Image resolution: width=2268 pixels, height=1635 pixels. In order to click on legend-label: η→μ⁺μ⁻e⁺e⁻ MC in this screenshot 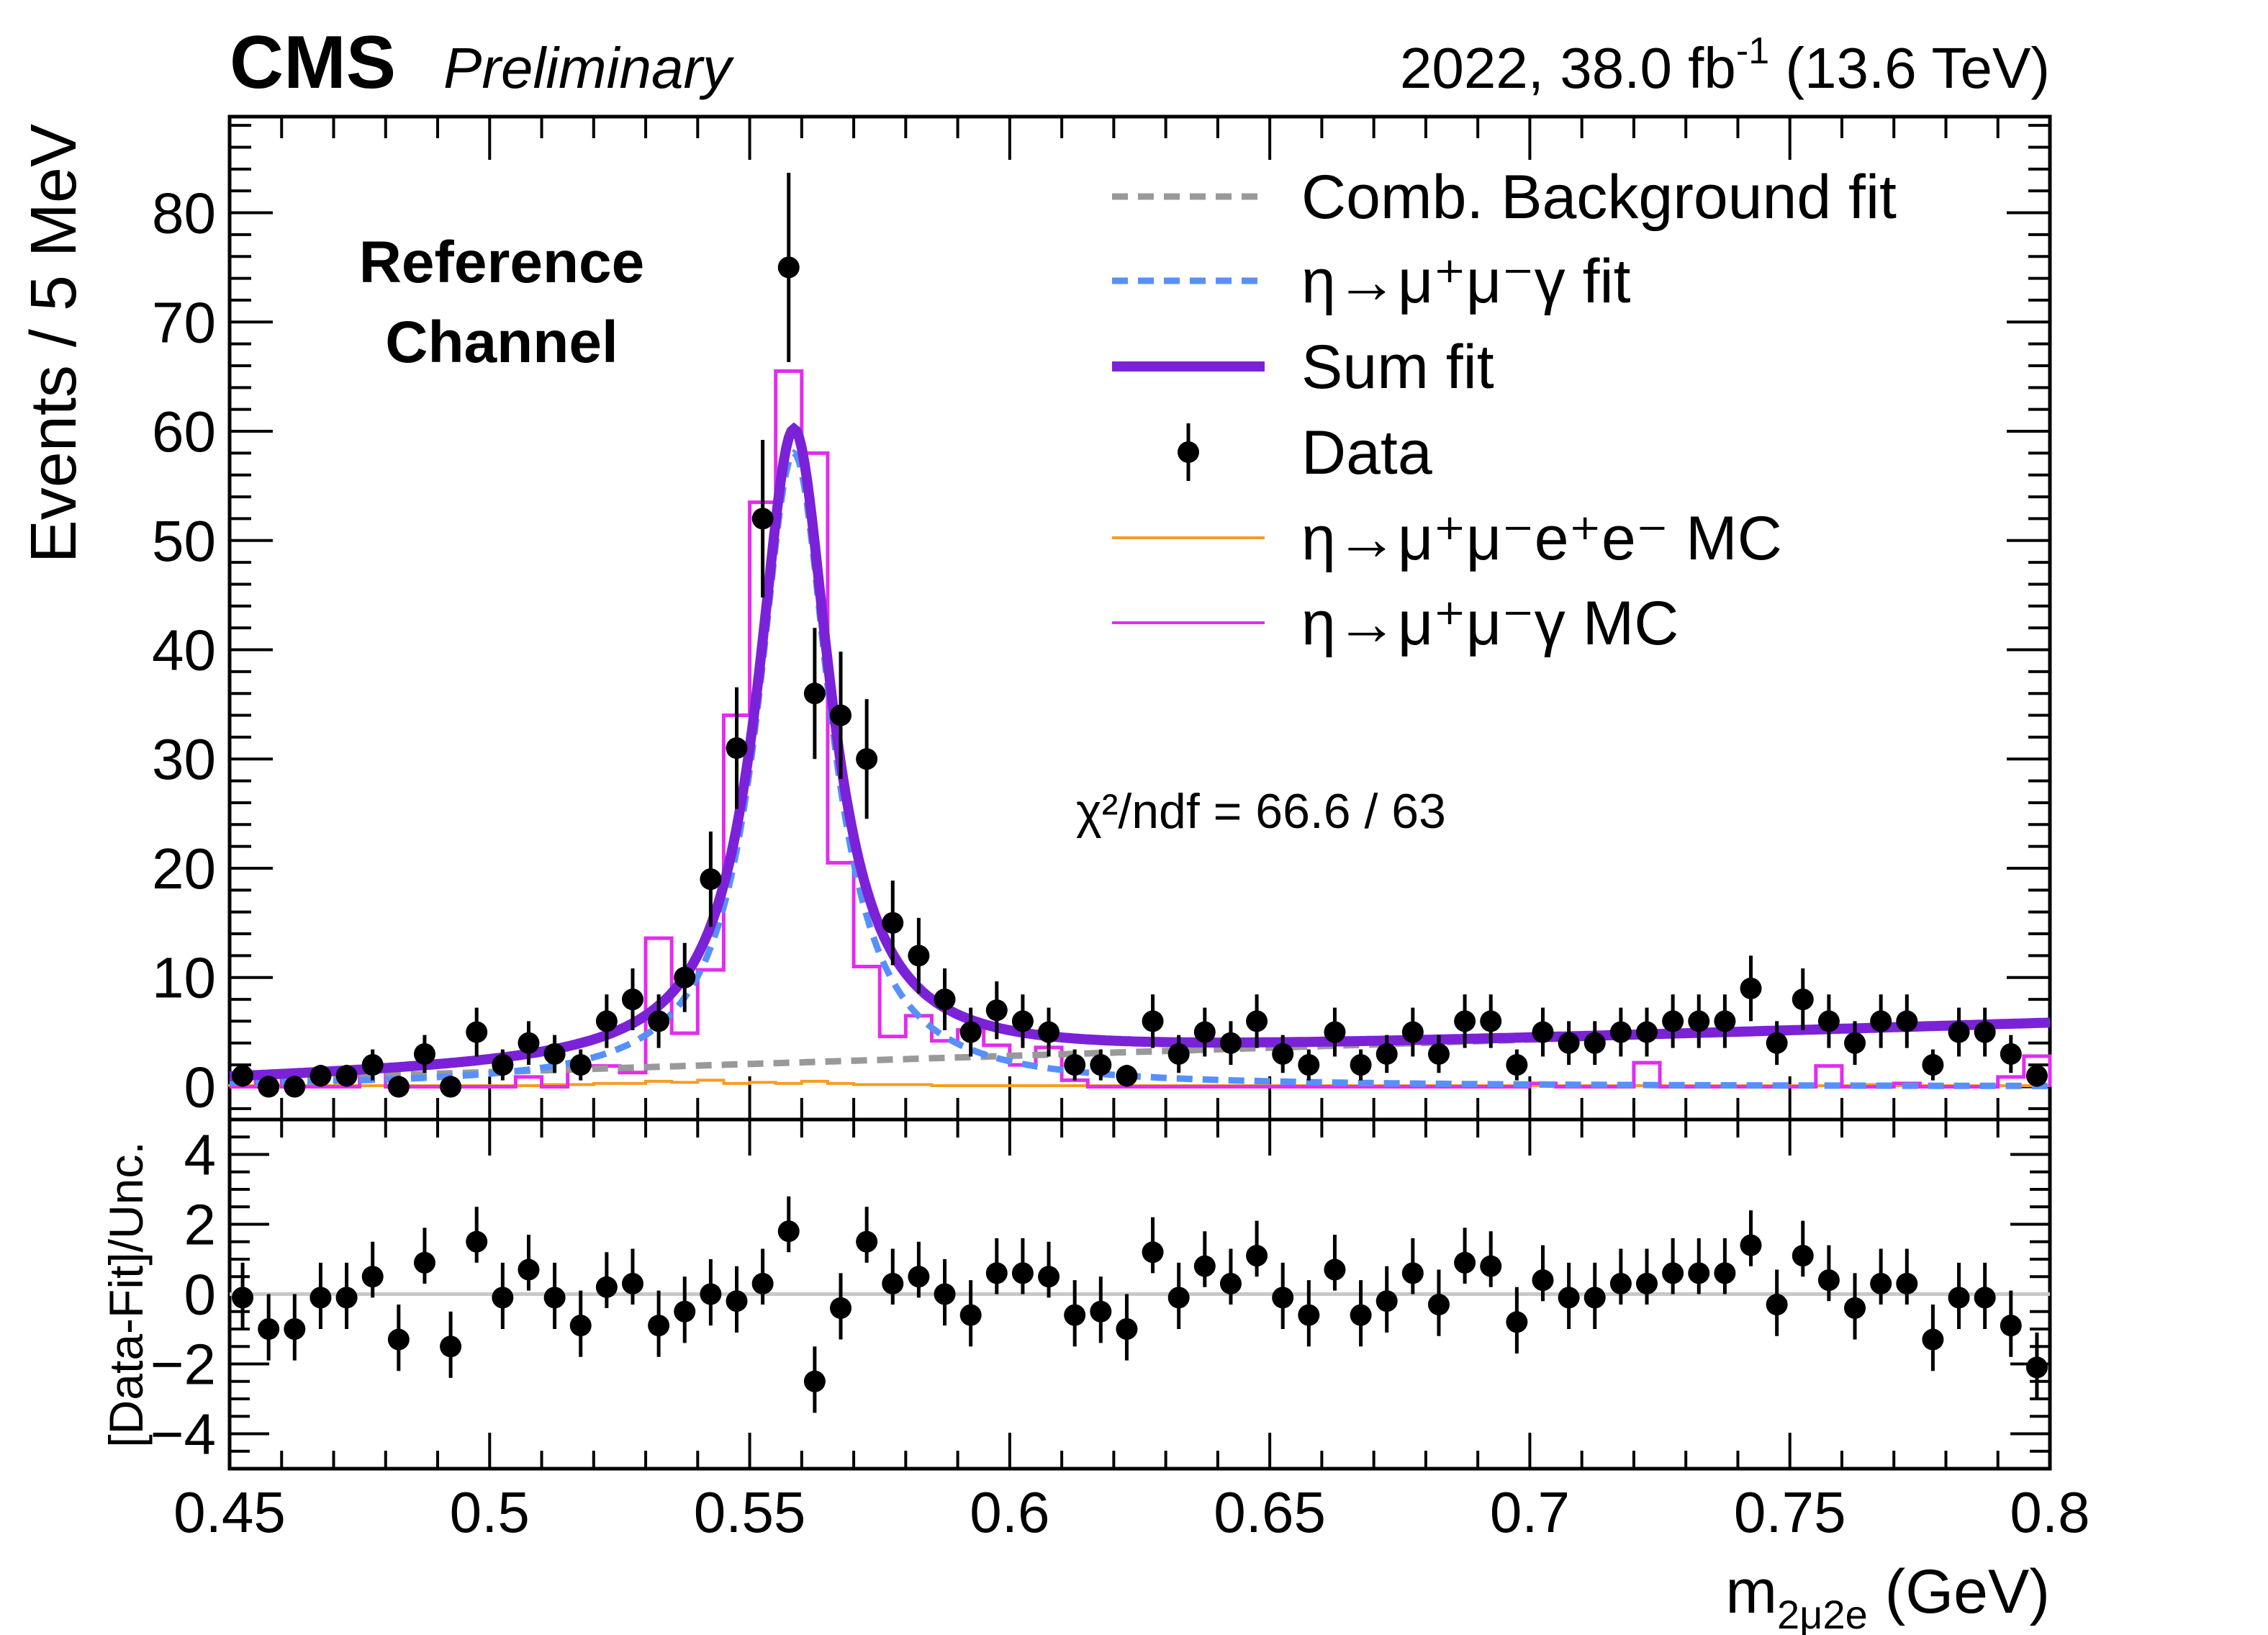, I will do `click(1541, 538)`.